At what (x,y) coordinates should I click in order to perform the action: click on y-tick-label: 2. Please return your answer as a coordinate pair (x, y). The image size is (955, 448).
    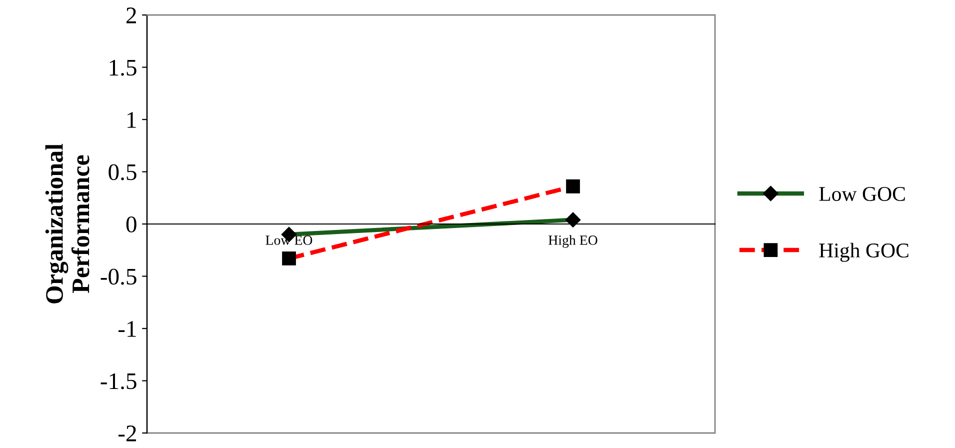
    Looking at the image, I should click on (131, 16).